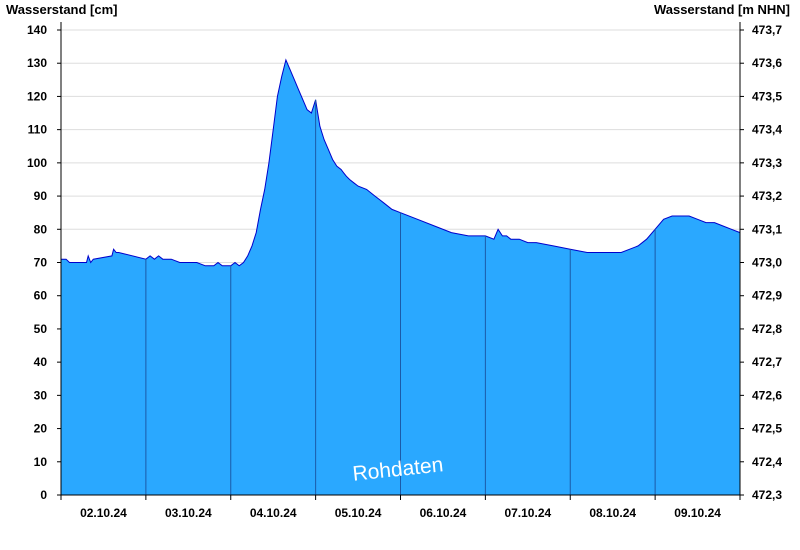 The width and height of the screenshot is (800, 550). Describe the element at coordinates (767, 263) in the screenshot. I see `y-tick-label-right: 473,0` at that location.